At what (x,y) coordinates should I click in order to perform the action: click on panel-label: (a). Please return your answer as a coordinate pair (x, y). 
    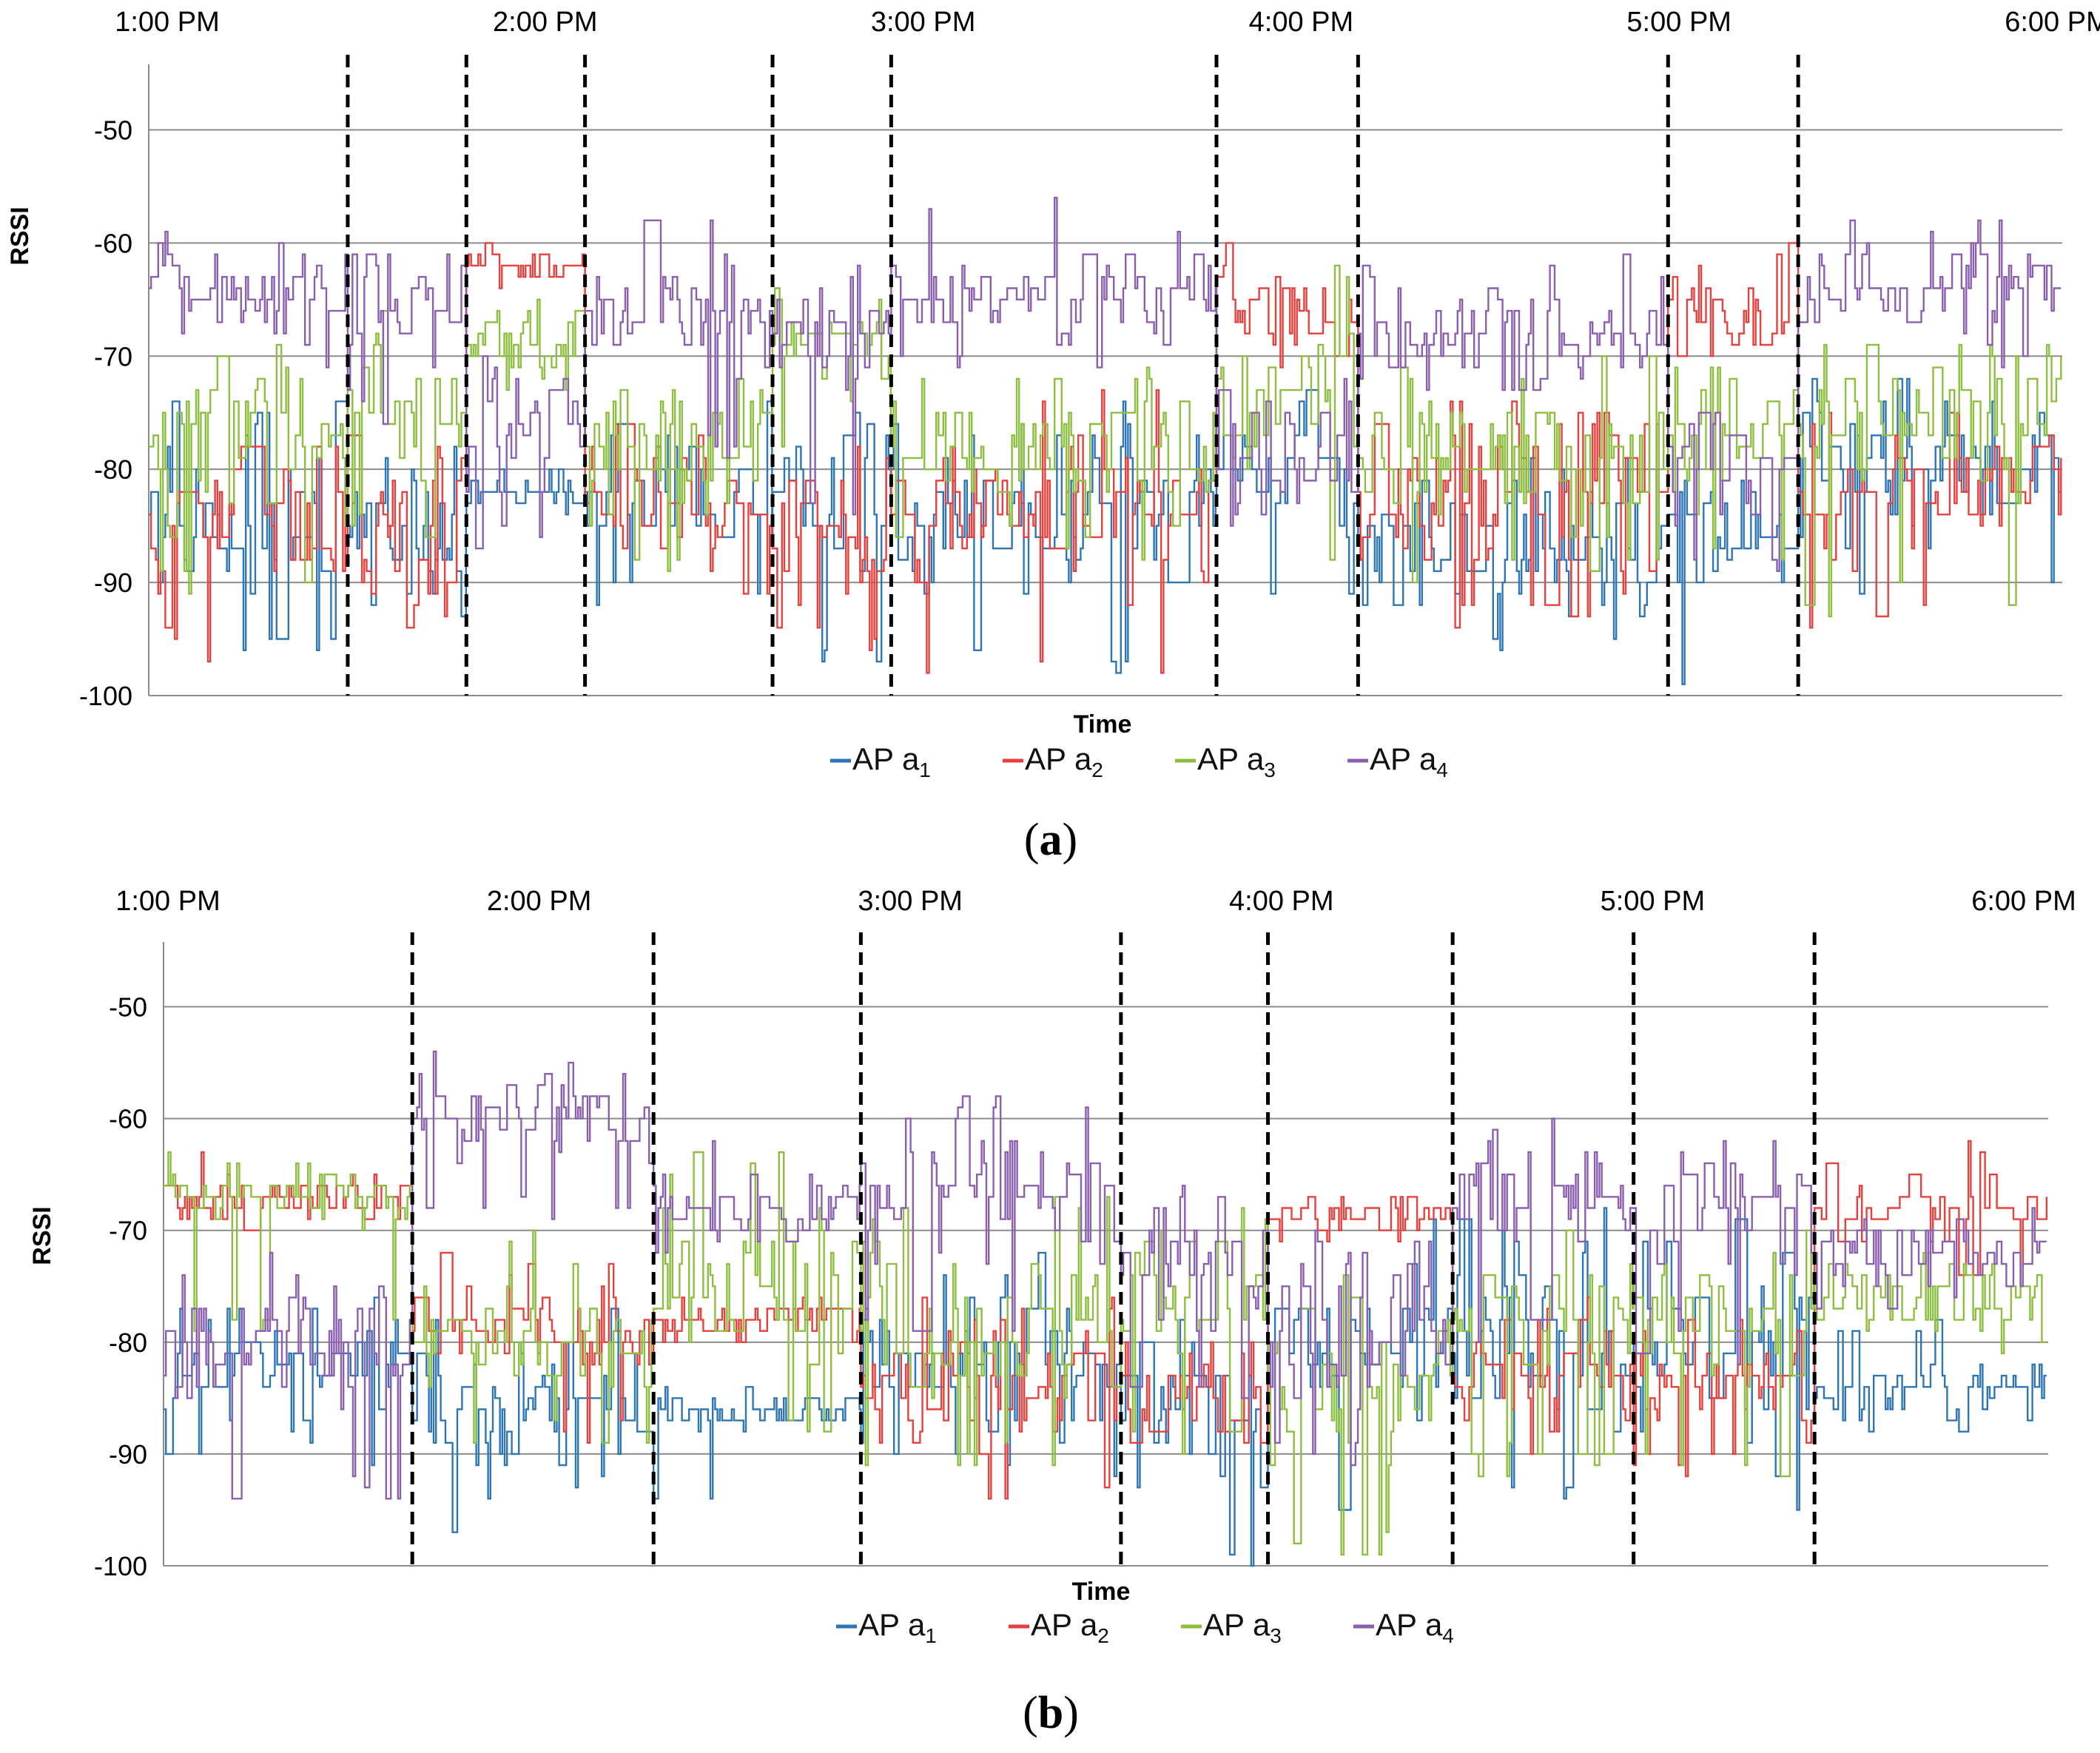
    Looking at the image, I should click on (1050, 840).